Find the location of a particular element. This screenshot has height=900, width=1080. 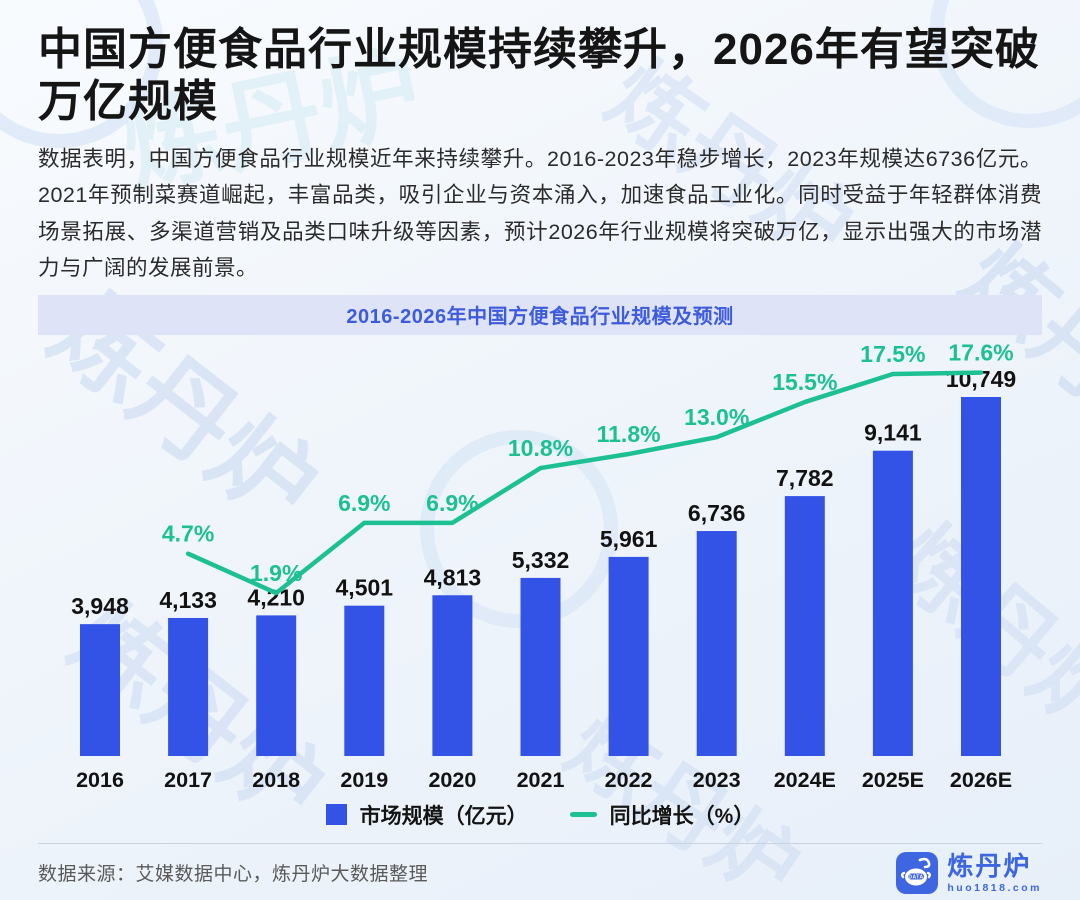

legend-bar-swatch is located at coordinates (336, 815).